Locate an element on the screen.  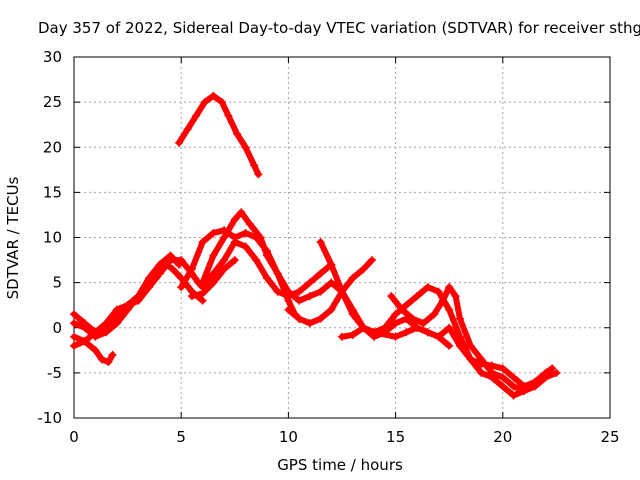
y-tick-label: 5 is located at coordinates (57, 283).